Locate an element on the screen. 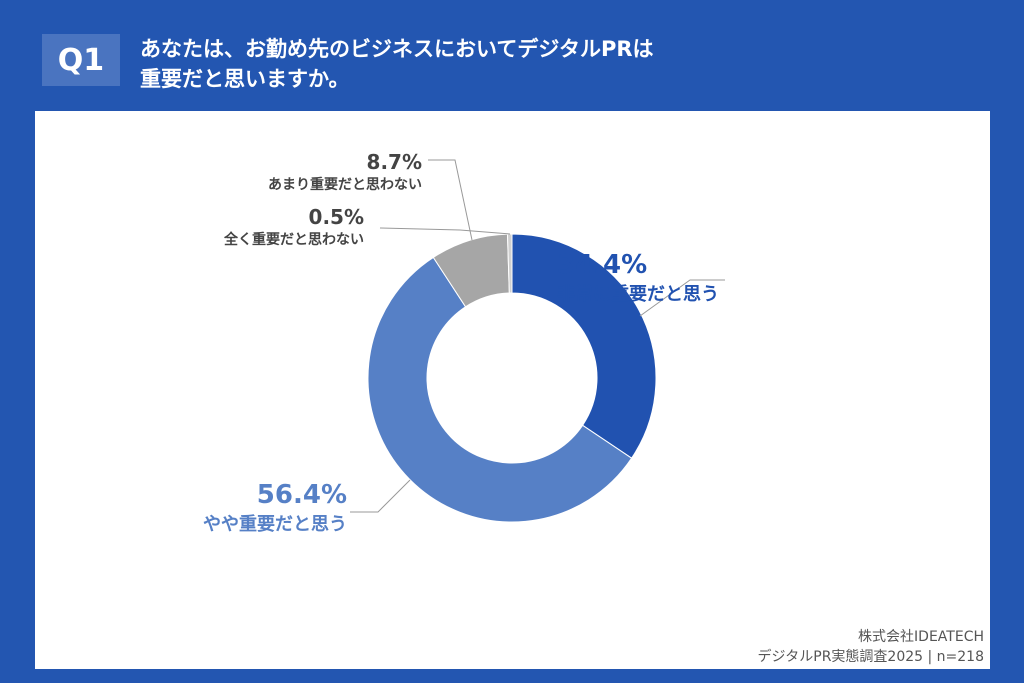 The image size is (1024, 683). company-name: 株式会社IDEATECH is located at coordinates (921, 637).